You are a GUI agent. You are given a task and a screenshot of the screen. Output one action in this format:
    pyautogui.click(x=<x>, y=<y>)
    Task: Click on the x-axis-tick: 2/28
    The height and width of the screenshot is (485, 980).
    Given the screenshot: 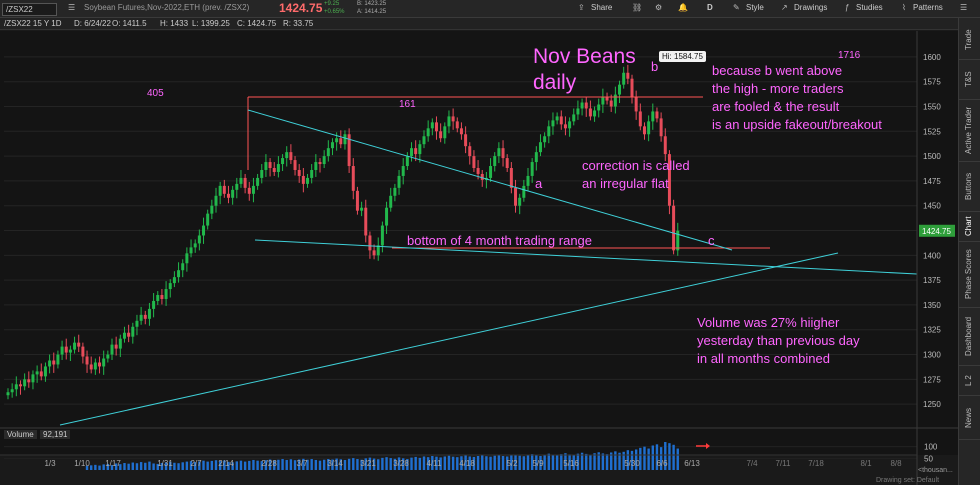 What is the action you would take?
    pyautogui.click(x=269, y=463)
    